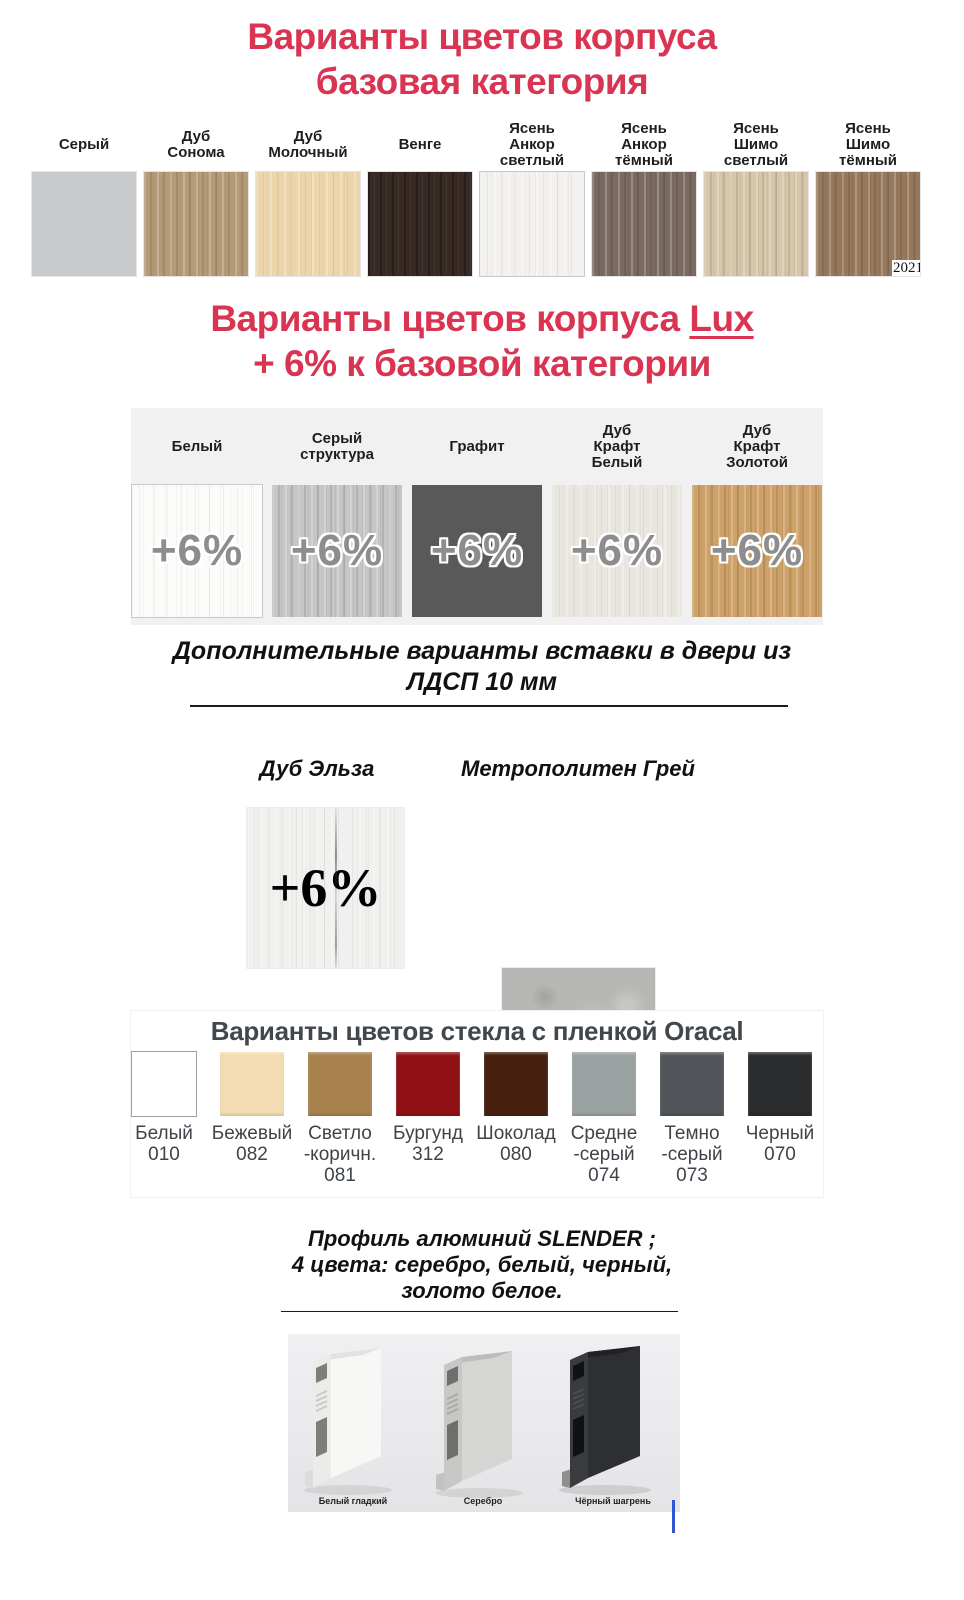 The width and height of the screenshot is (964, 1600). Describe the element at coordinates (578, 768) in the screenshot. I see `ldsp-label-metropolitan-grey: Метрополитен Грей` at that location.